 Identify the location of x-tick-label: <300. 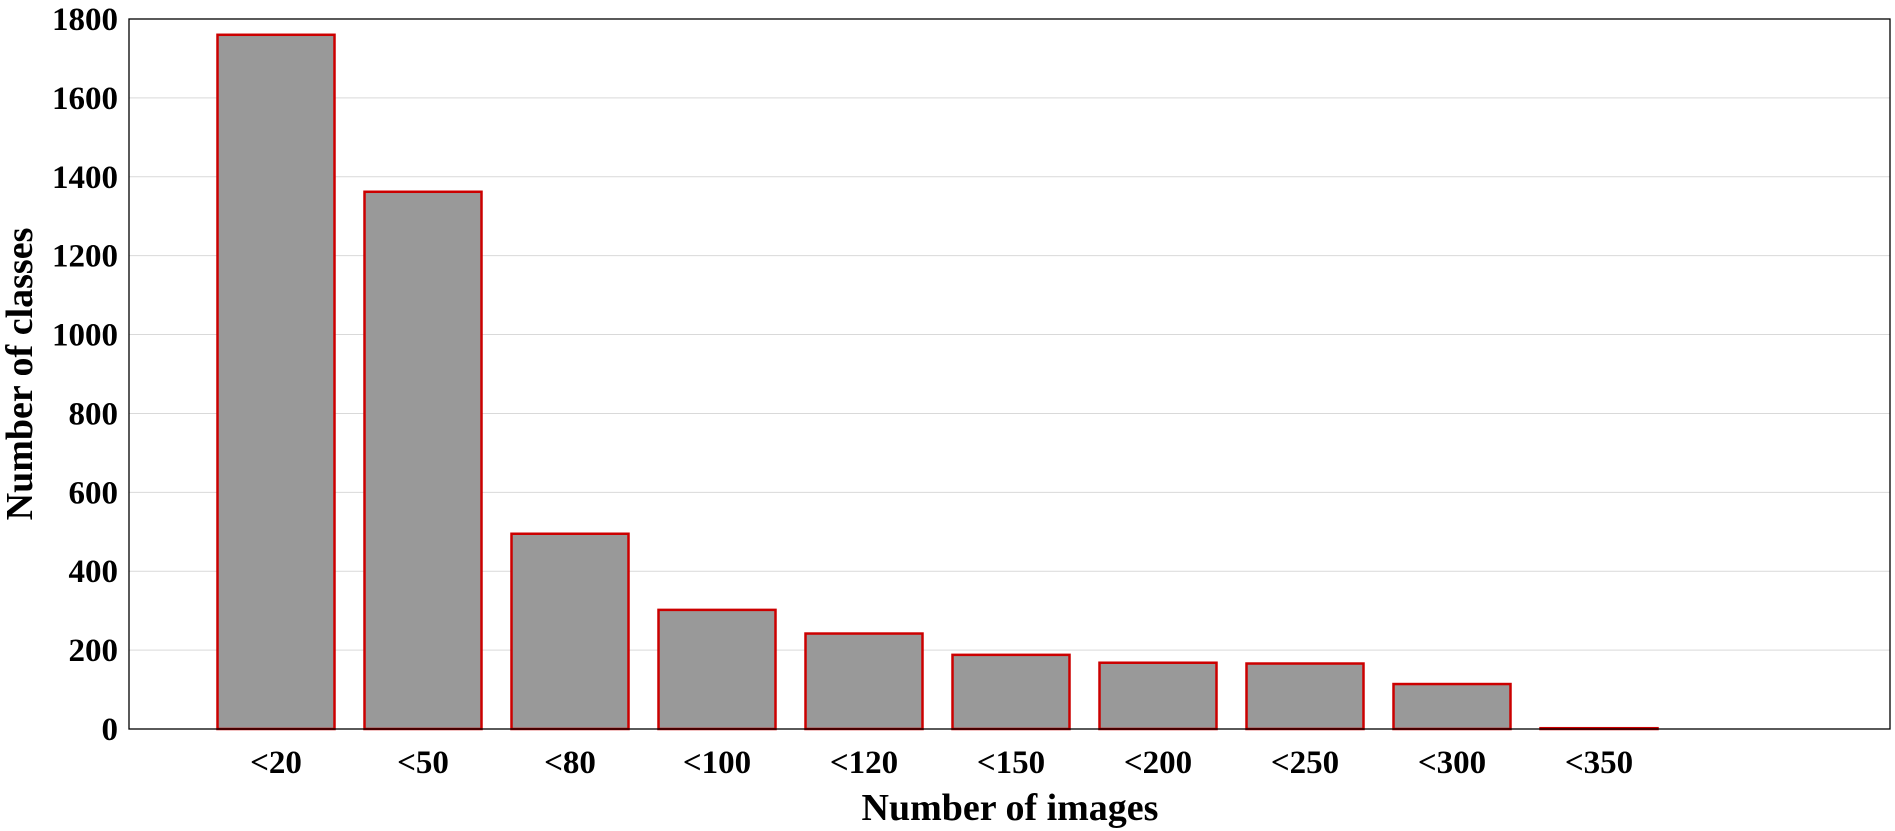
(1452, 763).